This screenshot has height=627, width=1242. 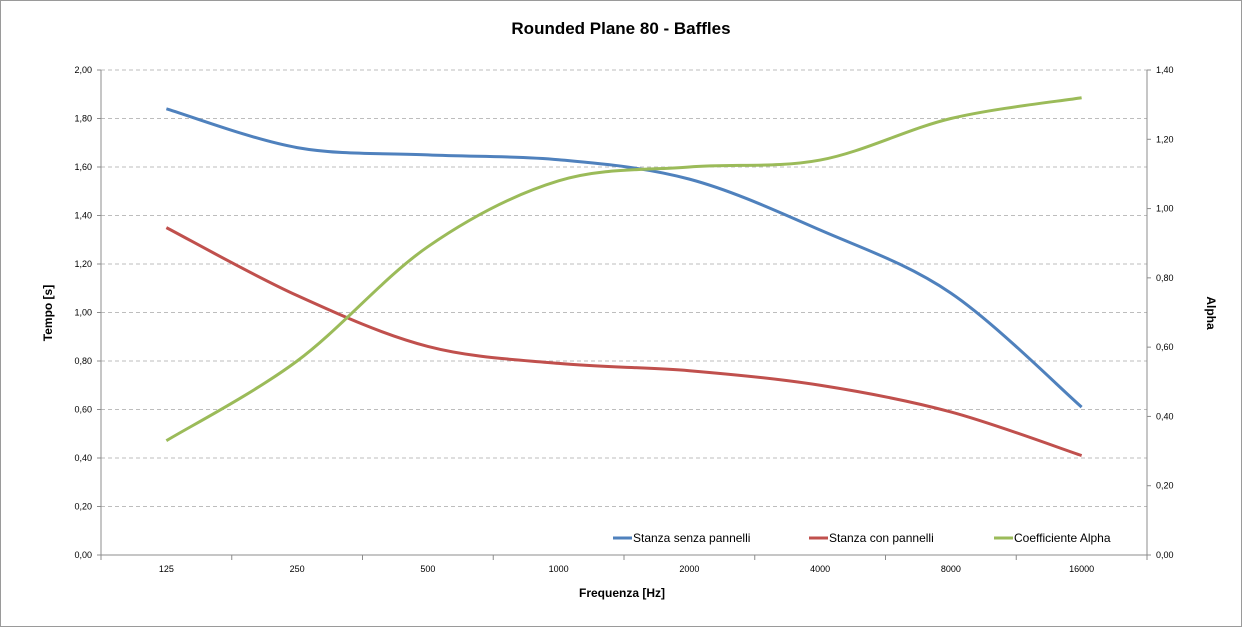 What do you see at coordinates (559, 569) in the screenshot?
I see `x-tick-label: 1000` at bounding box center [559, 569].